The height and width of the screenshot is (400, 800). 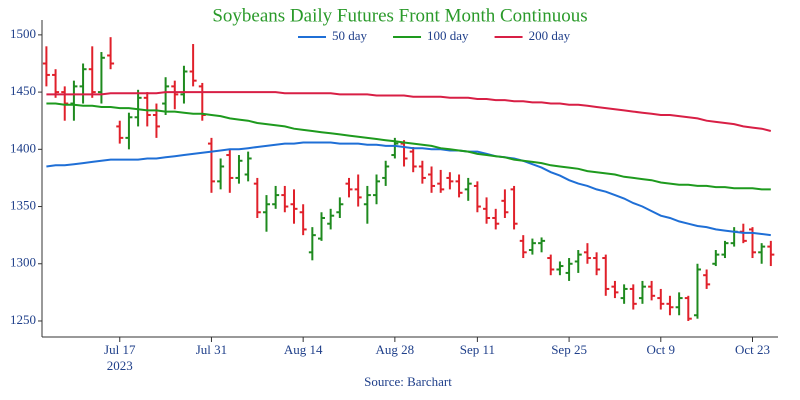 What do you see at coordinates (120, 365) in the screenshot?
I see `x-tick-sublabel: 2023` at bounding box center [120, 365].